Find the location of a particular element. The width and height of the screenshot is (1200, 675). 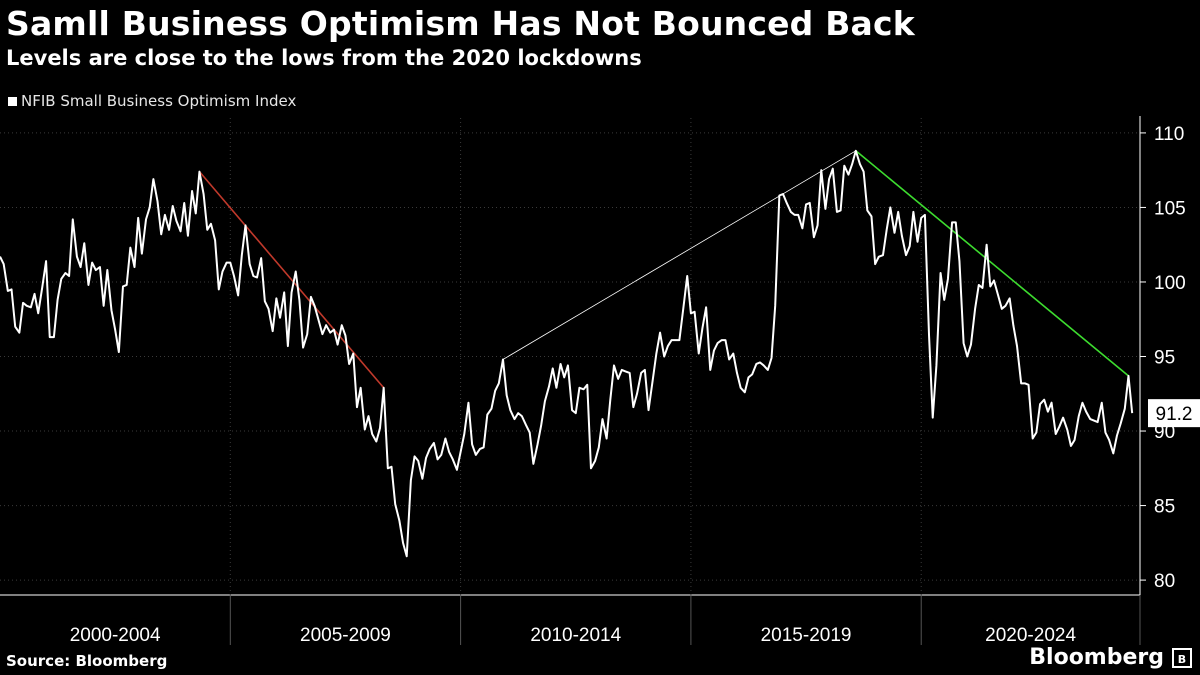

x-period-label-3: 2010-2014 is located at coordinates (575, 635).